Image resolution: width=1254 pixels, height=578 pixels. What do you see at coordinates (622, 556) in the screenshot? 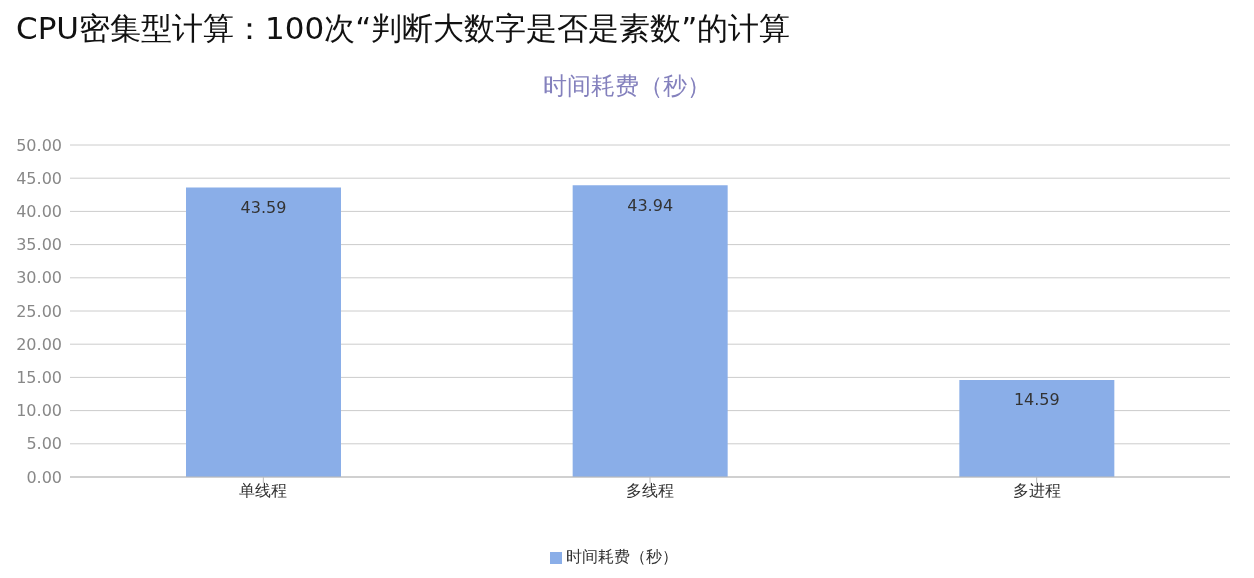
I see `legend-label: 时间耗费（秒）` at bounding box center [622, 556].